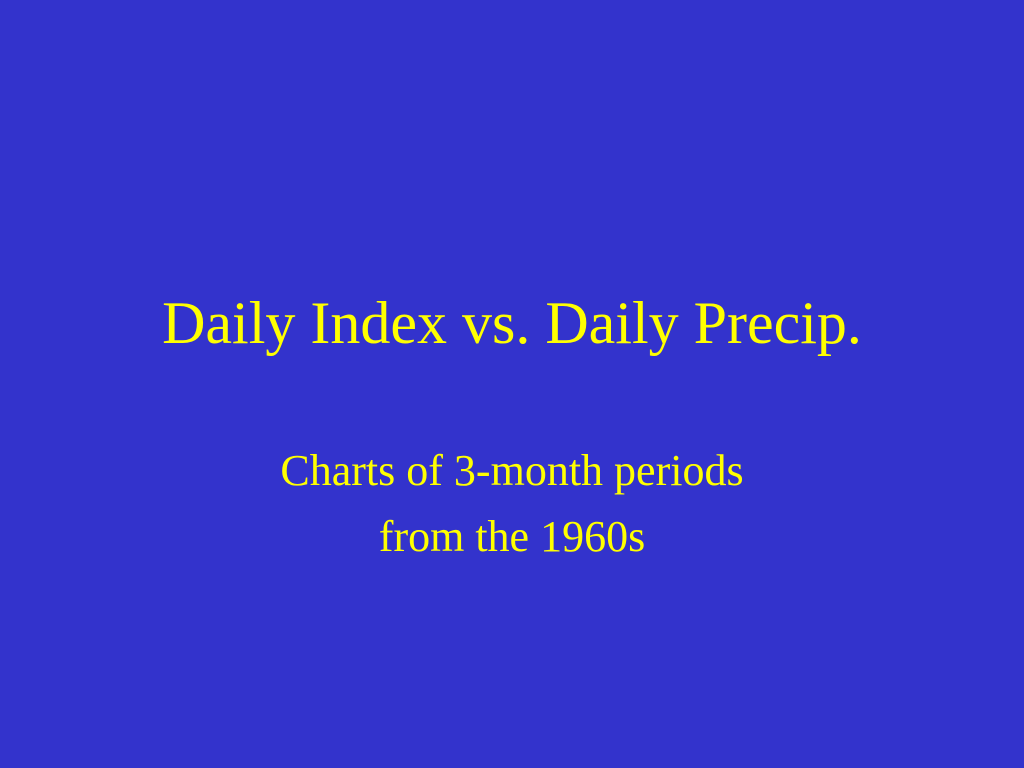 This screenshot has height=768, width=1024. What do you see at coordinates (512, 470) in the screenshot?
I see `subtitle-line-1: Charts of 3-month periods` at bounding box center [512, 470].